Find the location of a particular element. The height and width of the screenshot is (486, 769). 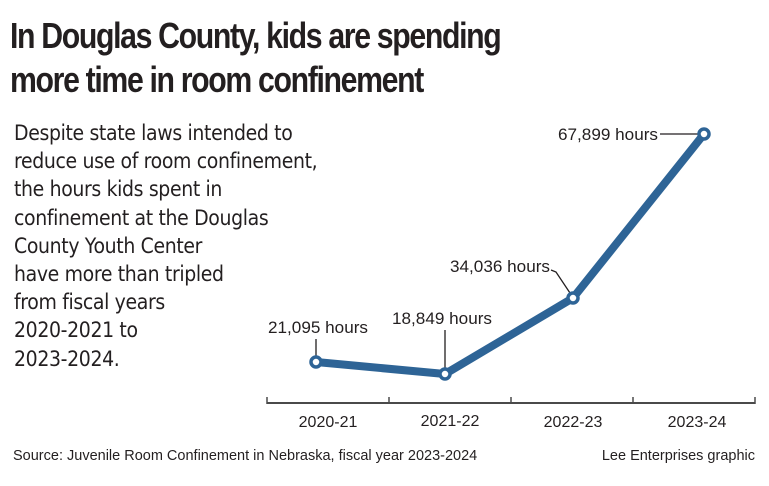

title-line-2: more time in room confinement is located at coordinates (217, 79).